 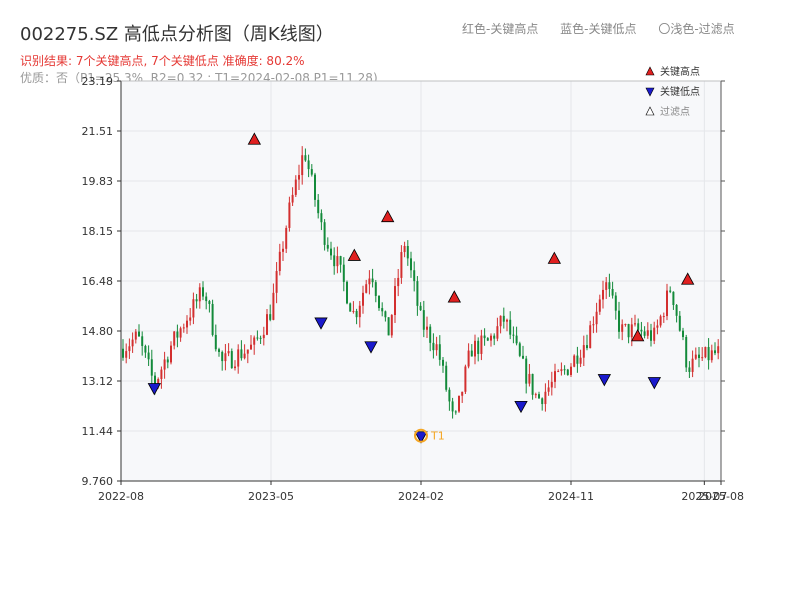 I want to click on result-summary: 识别结果: 7个关键高点, 7个关键低点 准确度: 80.2%, so click(x=162, y=61).